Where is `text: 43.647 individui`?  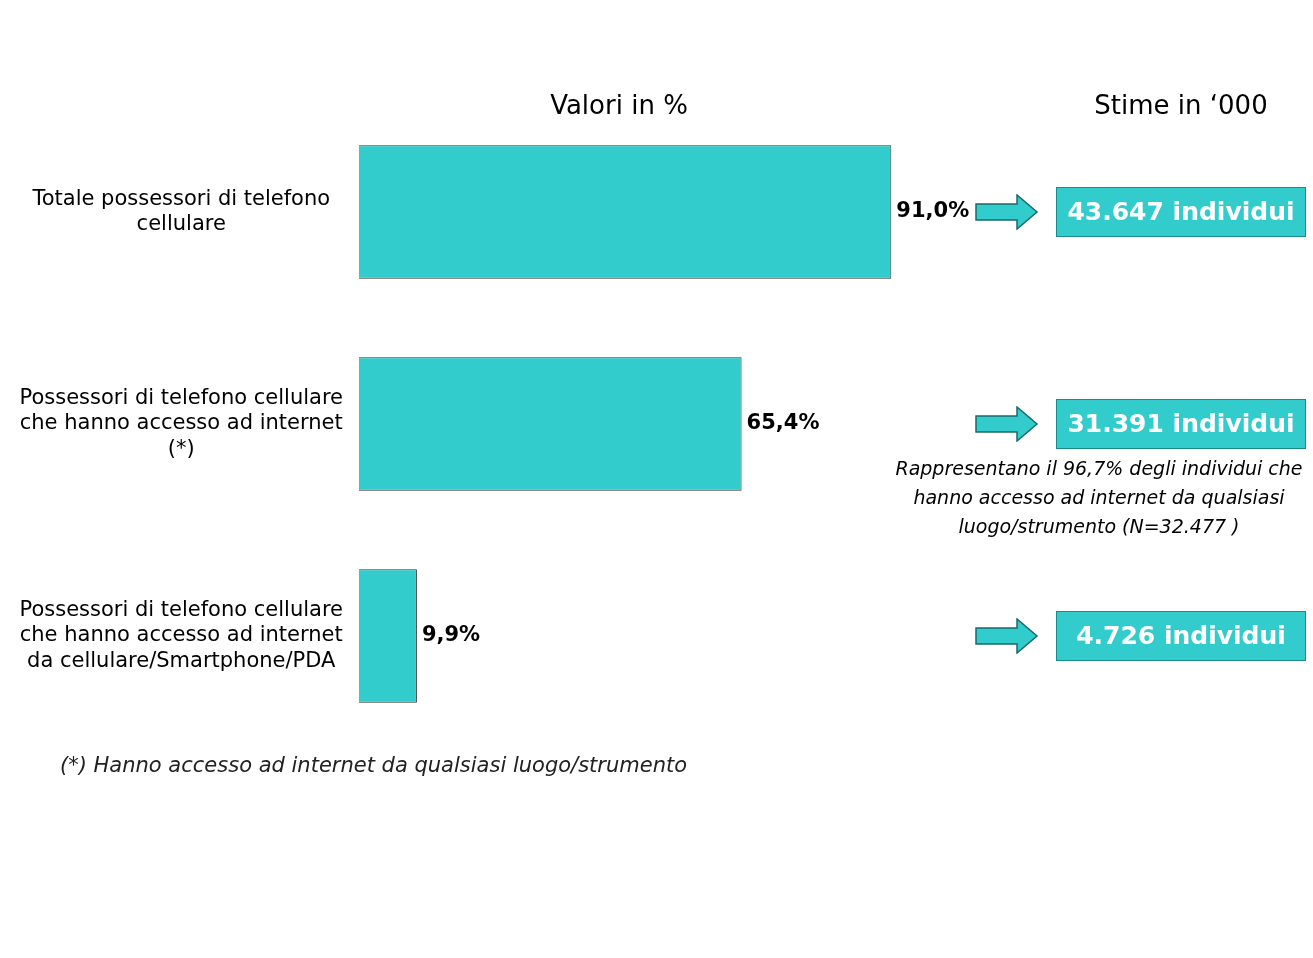
text: 43.647 individui is located at coordinates (1181, 212).